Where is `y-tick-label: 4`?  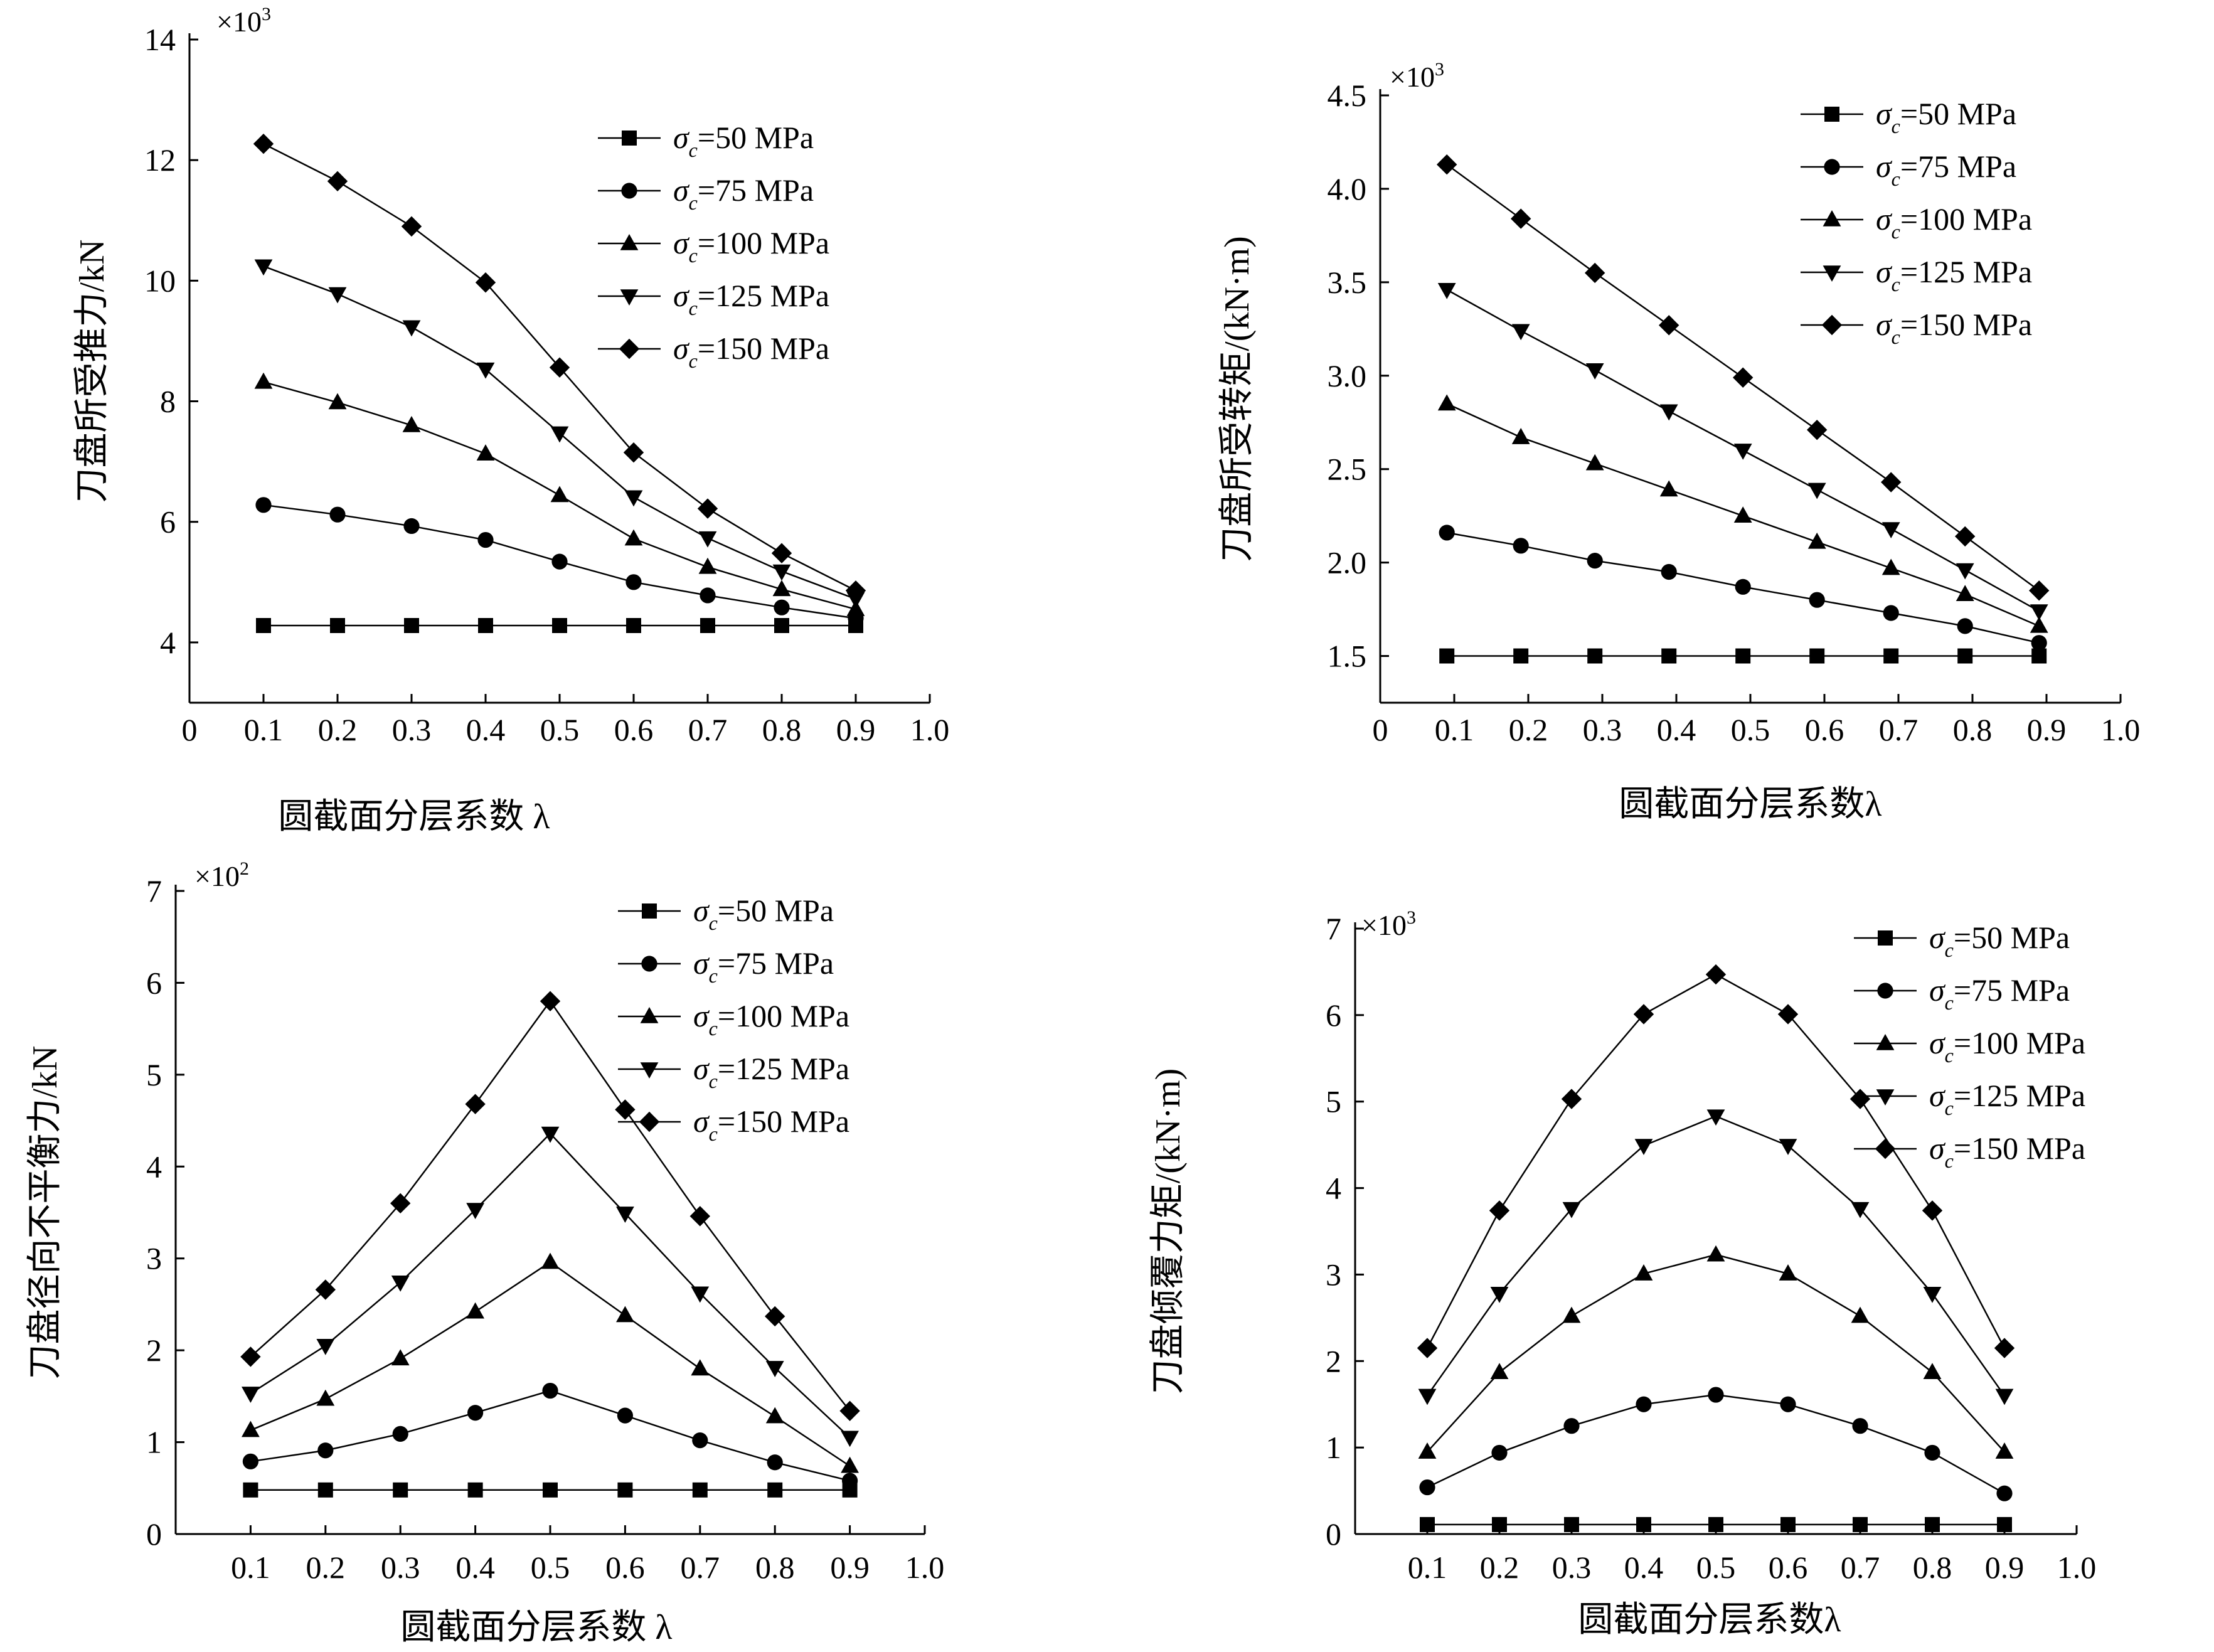 y-tick-label: 4 is located at coordinates (1333, 1189).